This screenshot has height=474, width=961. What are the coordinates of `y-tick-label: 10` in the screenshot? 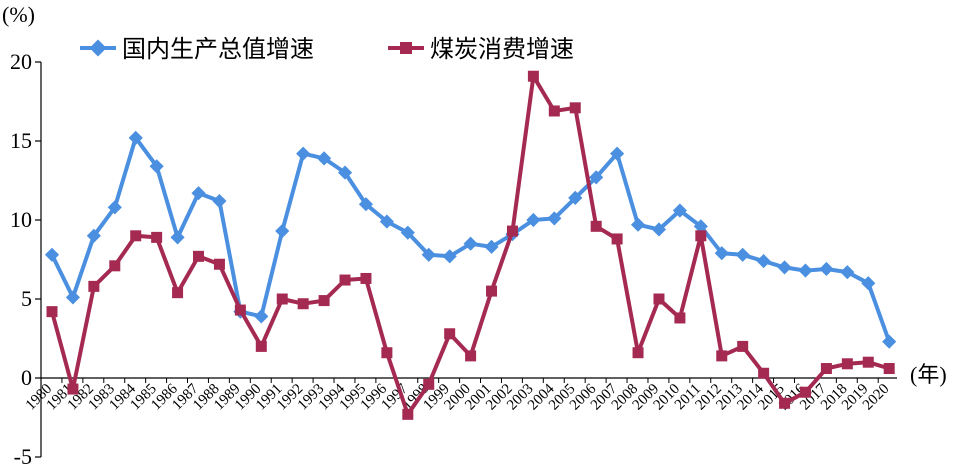 It's located at (21, 219).